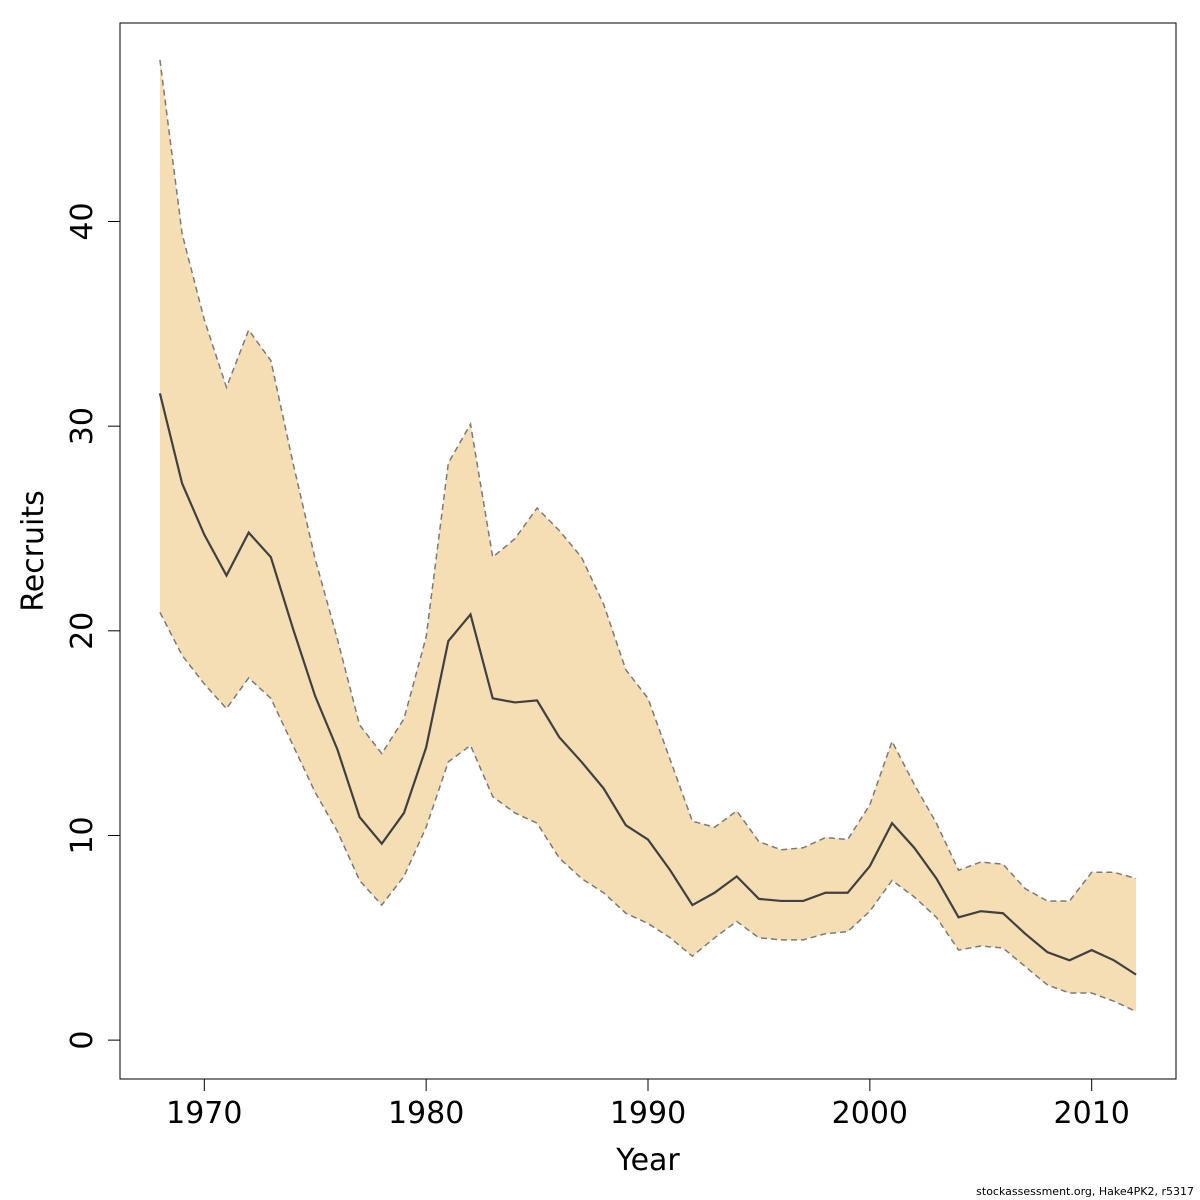 Image resolution: width=1200 pixels, height=1200 pixels. What do you see at coordinates (648, 1113) in the screenshot?
I see `x-tick-label: 1990` at bounding box center [648, 1113].